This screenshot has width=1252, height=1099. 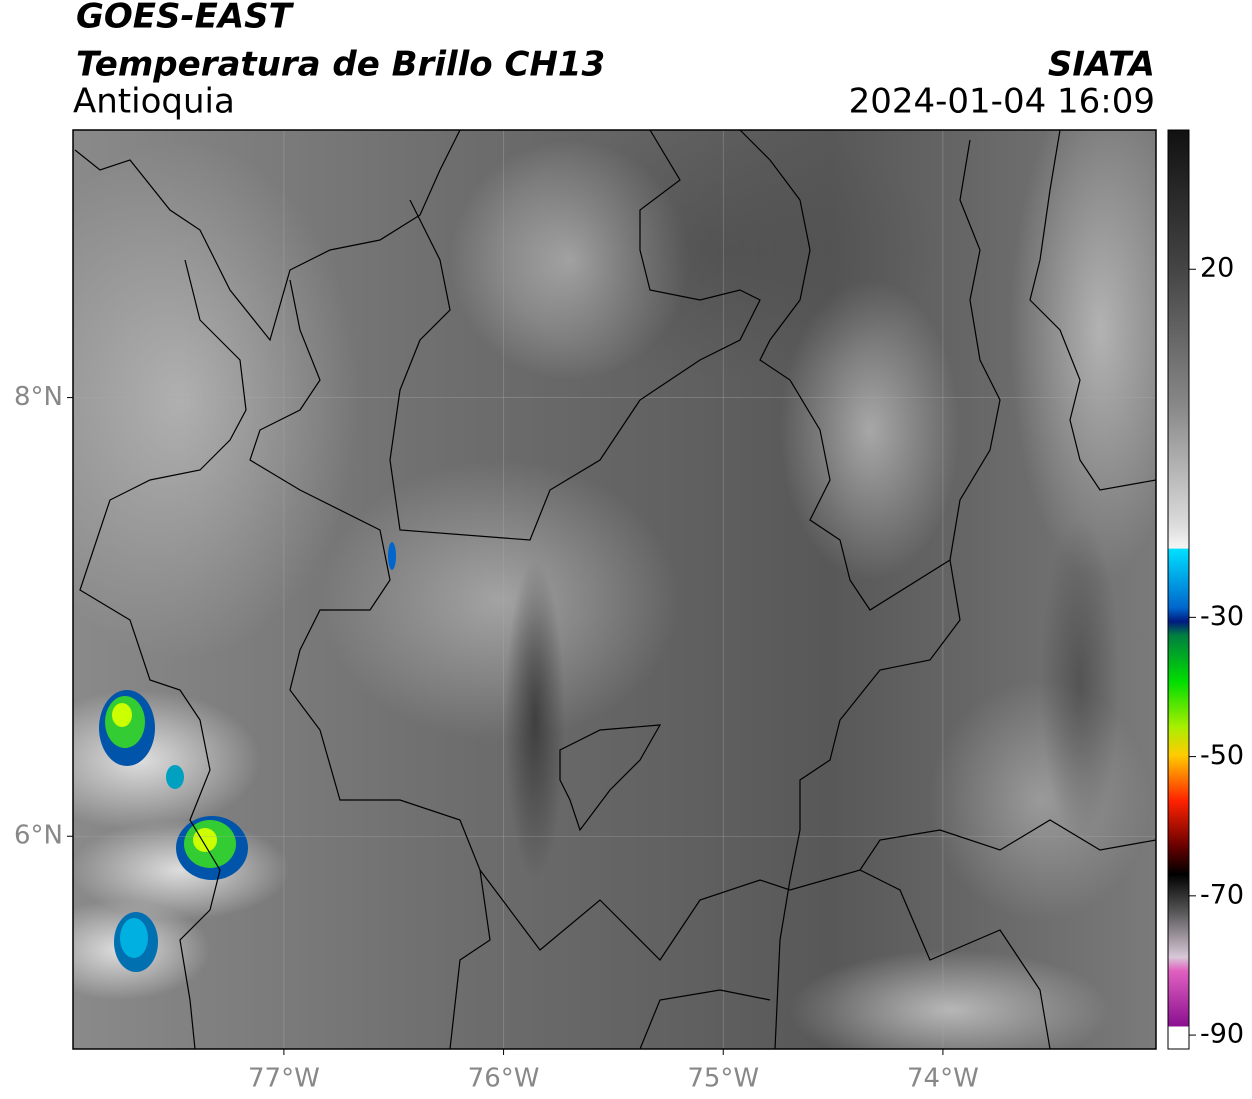 I want to click on lat-tick-label: 6°N, so click(x=38, y=836).